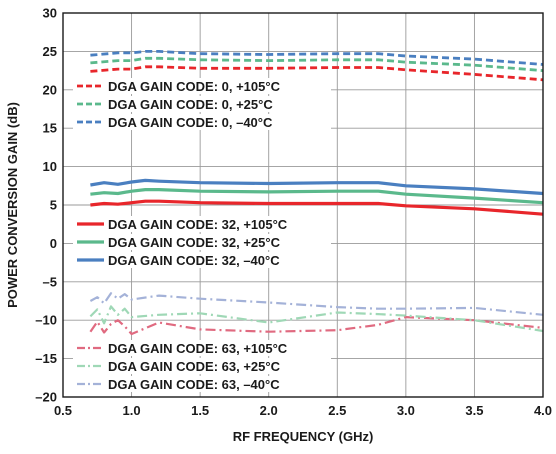 The width and height of the screenshot is (556, 454). I want to click on series-line-dga-gain-code-0-40-c, so click(317, 58).